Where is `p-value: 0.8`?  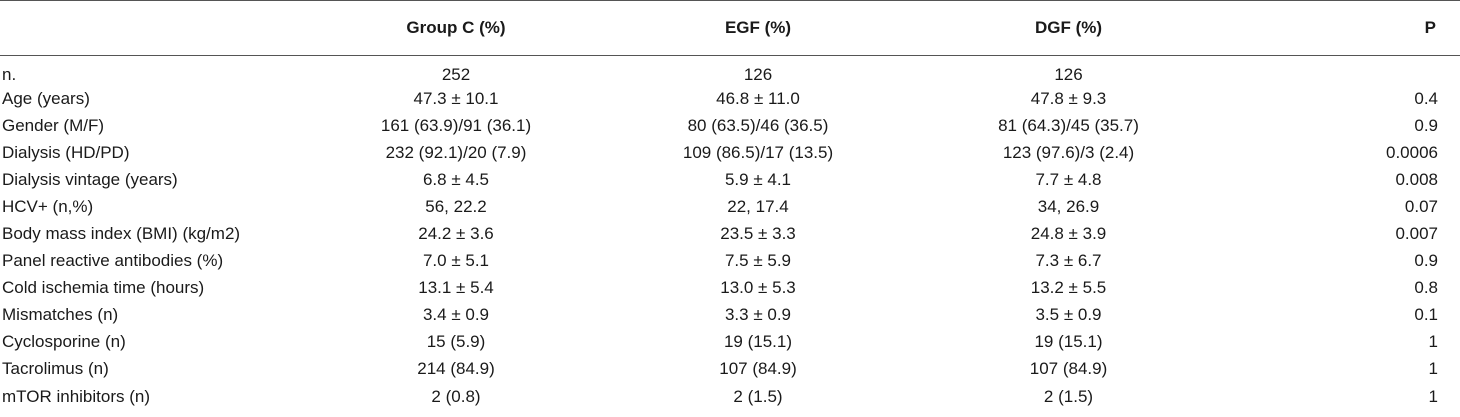 p-value: 0.8 is located at coordinates (1426, 288).